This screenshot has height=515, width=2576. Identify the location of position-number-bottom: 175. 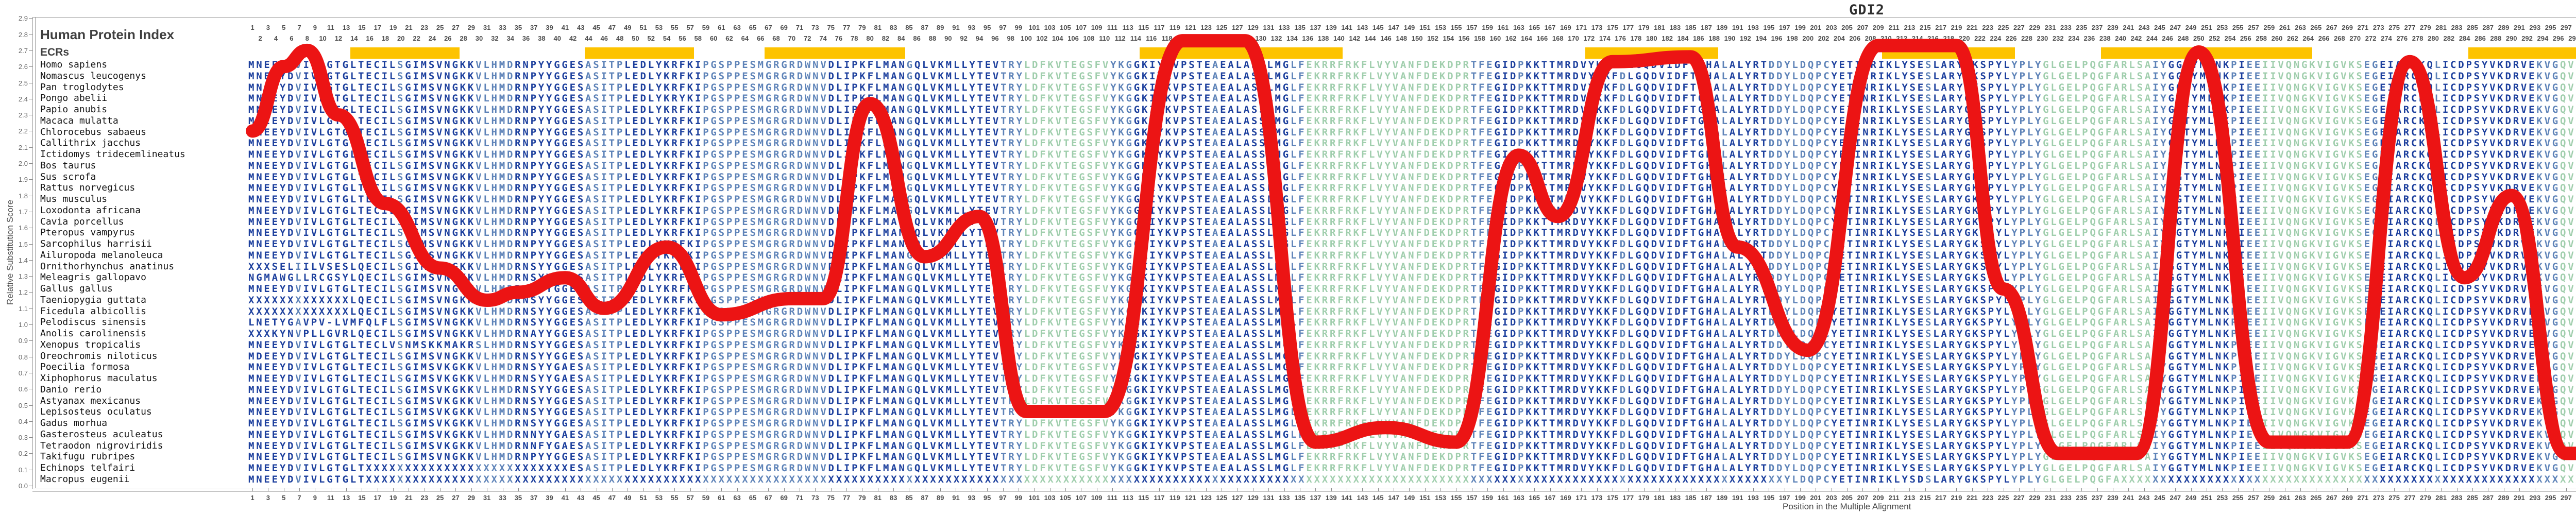
(1612, 498).